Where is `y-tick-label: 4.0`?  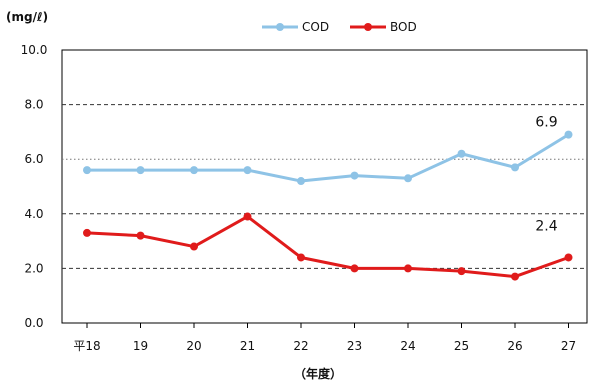
y-tick-label: 4.0 is located at coordinates (33, 214).